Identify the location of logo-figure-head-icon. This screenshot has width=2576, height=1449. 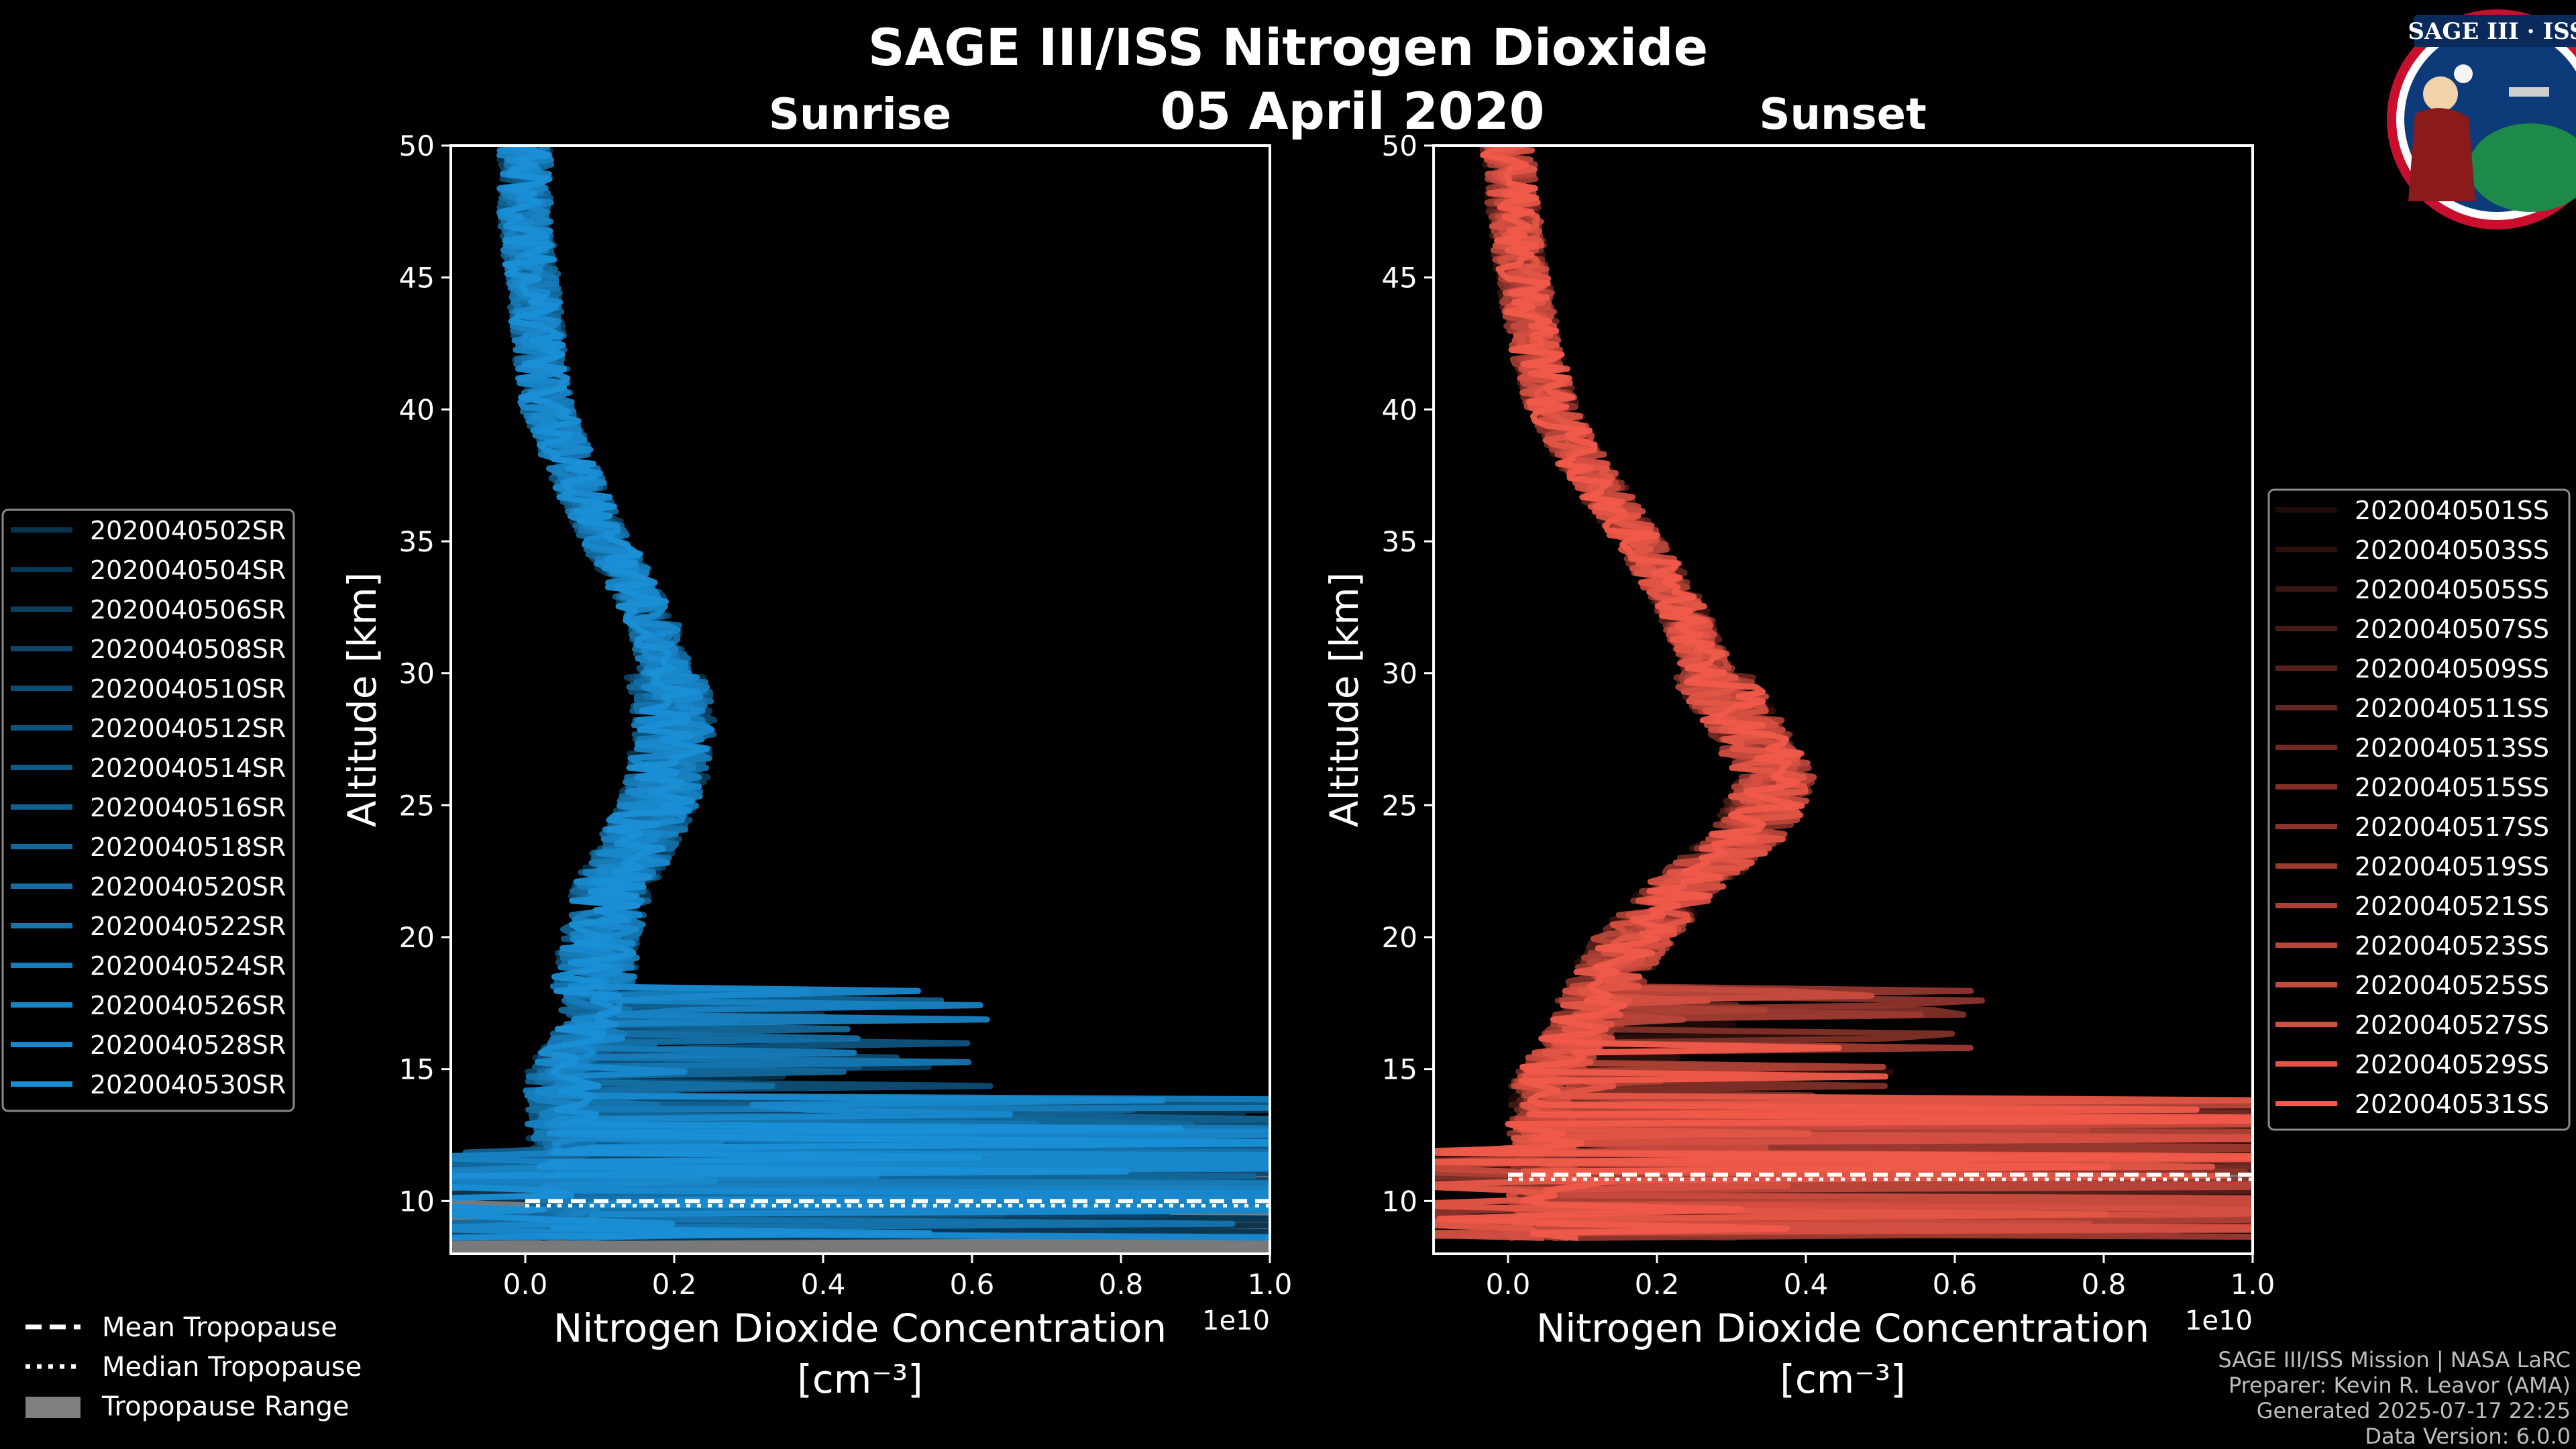
(2440, 93).